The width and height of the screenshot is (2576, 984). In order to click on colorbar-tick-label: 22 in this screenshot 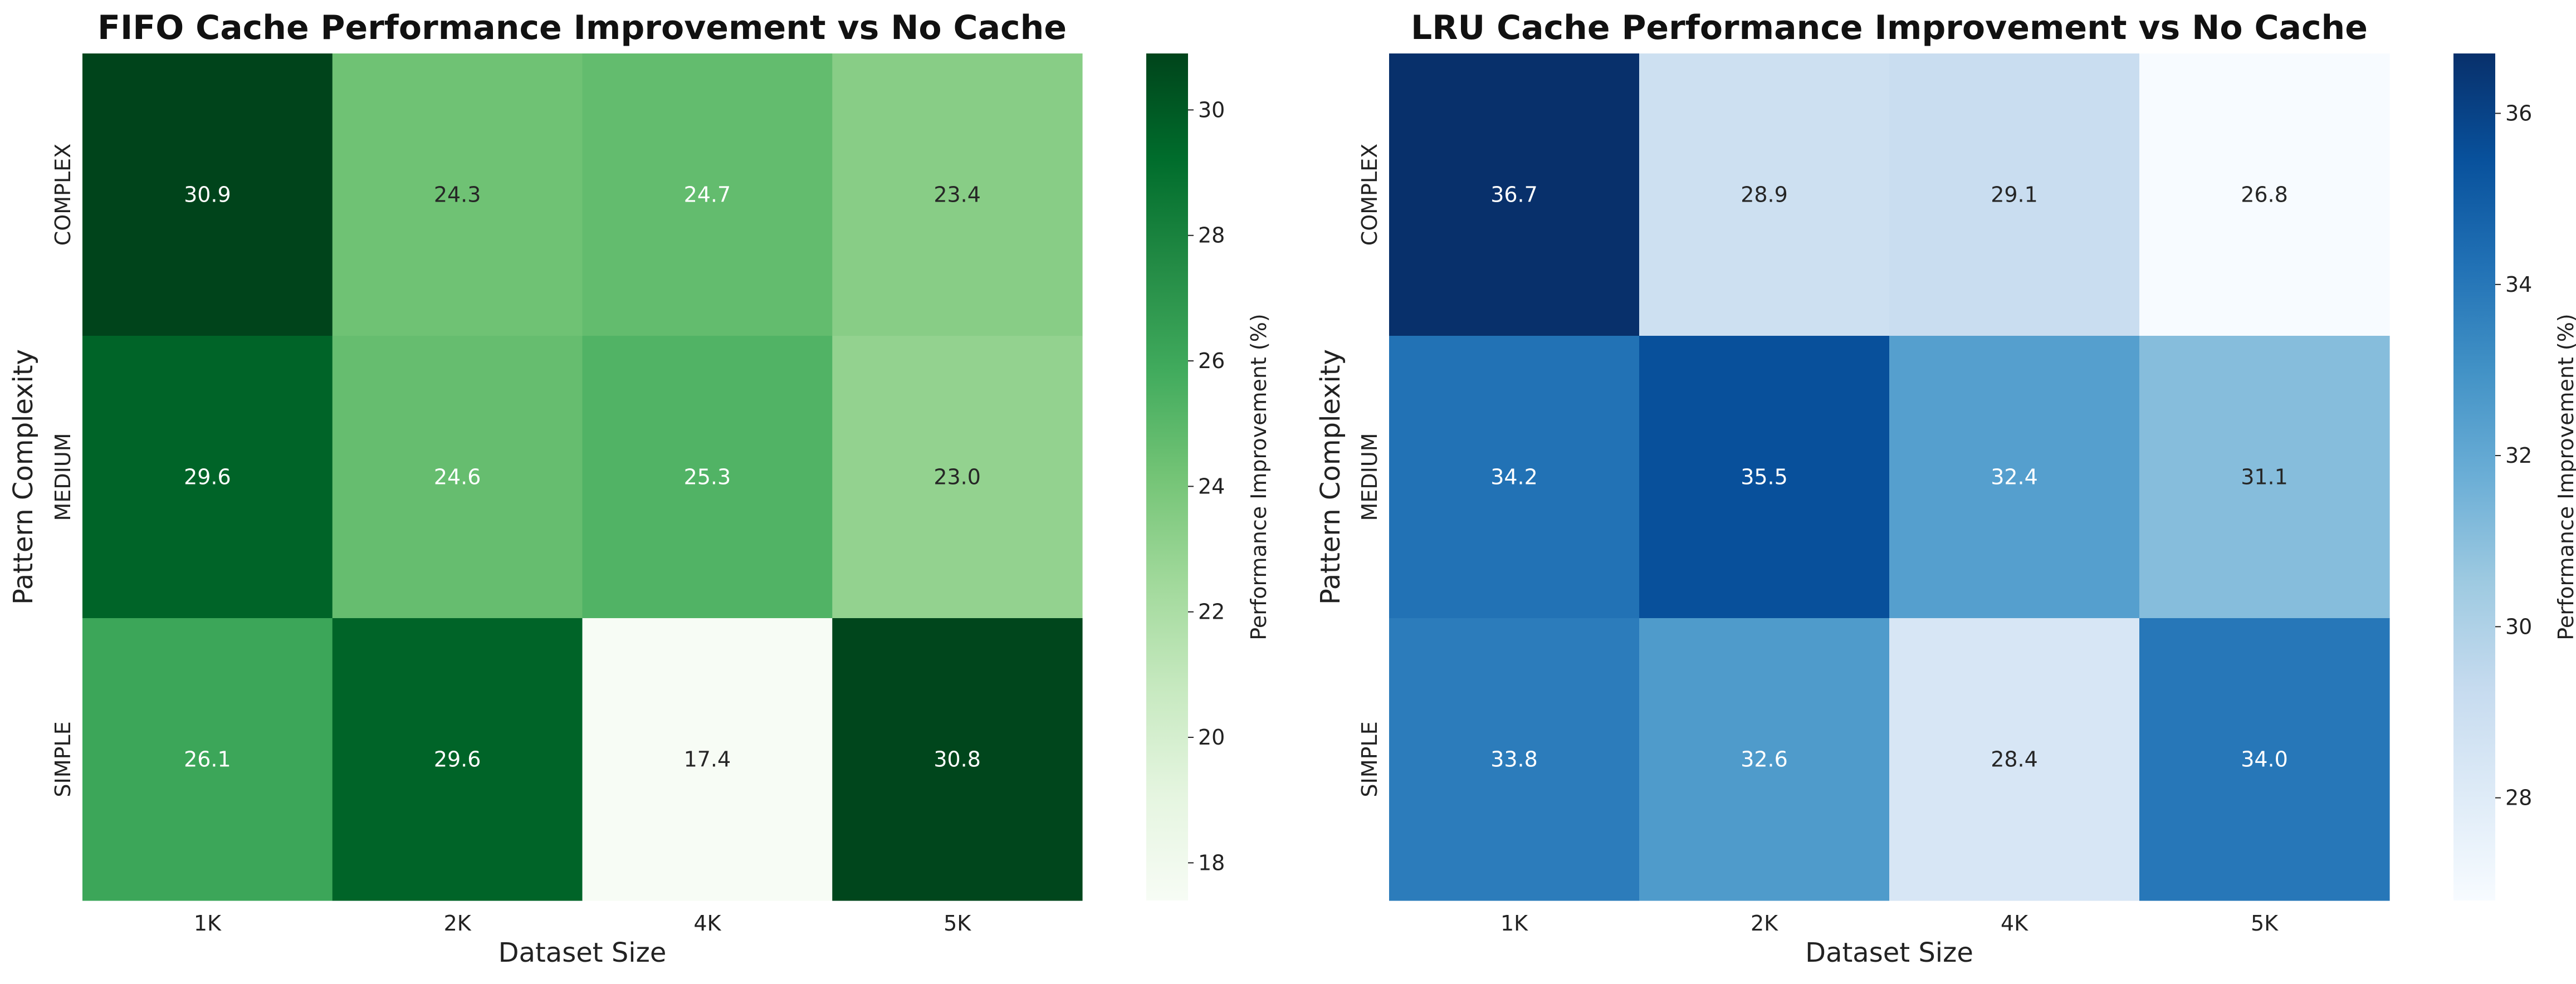, I will do `click(1212, 612)`.